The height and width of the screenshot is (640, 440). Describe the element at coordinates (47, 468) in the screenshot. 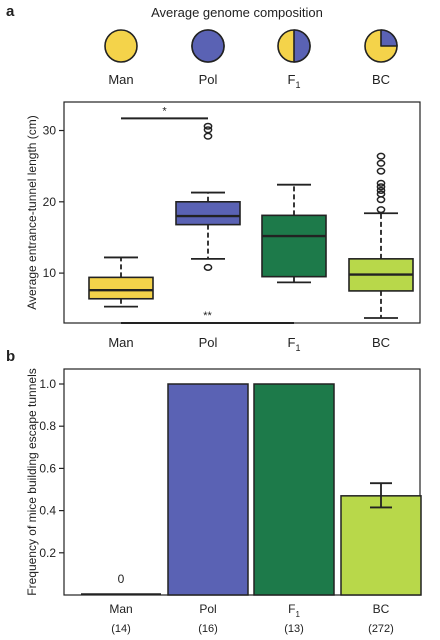

I see `y-tick-label: 0.6` at that location.